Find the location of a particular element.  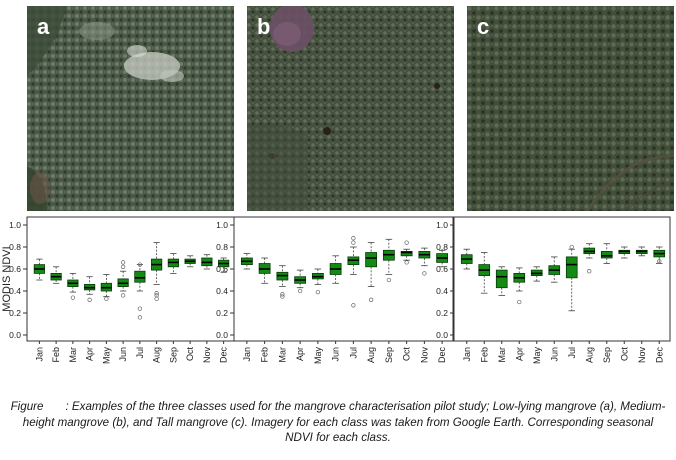

satellite-image-b: b is located at coordinates (350, 108).